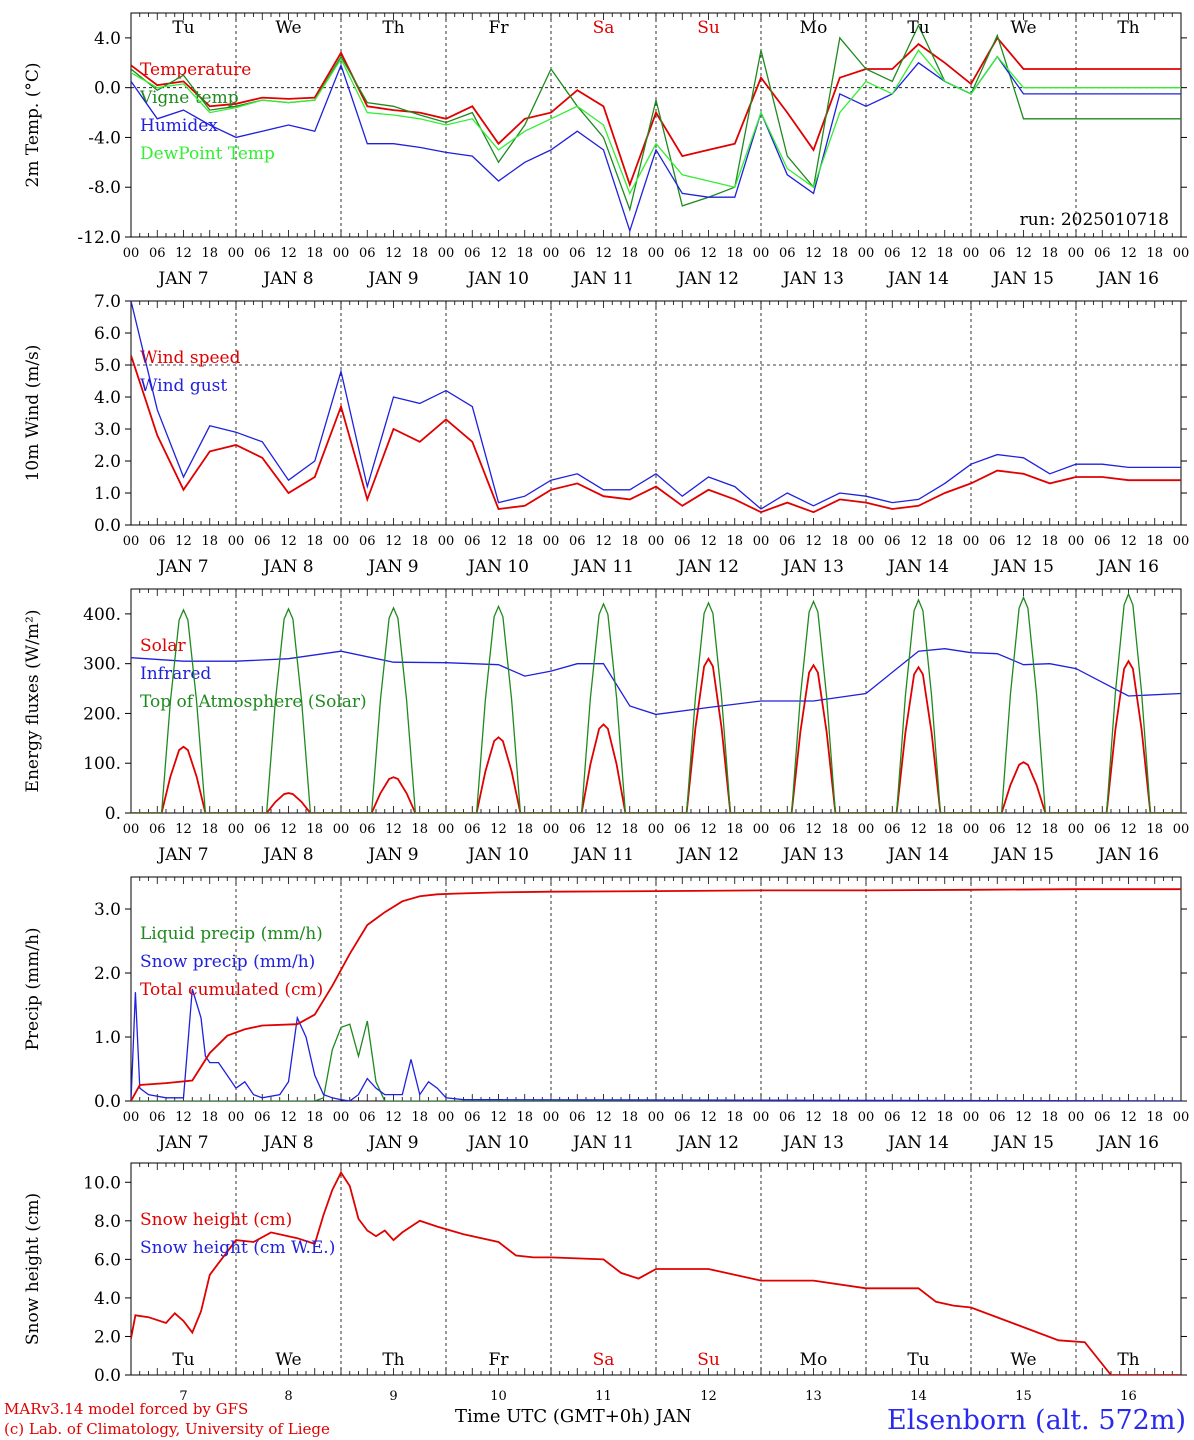  I want to click on y-tick-label: -8.0, so click(104, 188).